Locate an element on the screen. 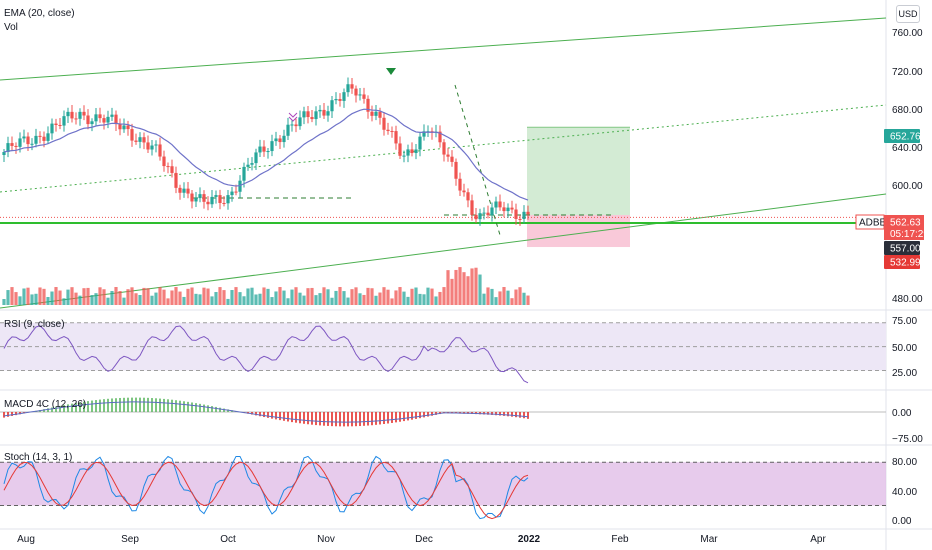 The width and height of the screenshot is (932, 550). time-axis-label: Mar is located at coordinates (709, 539).